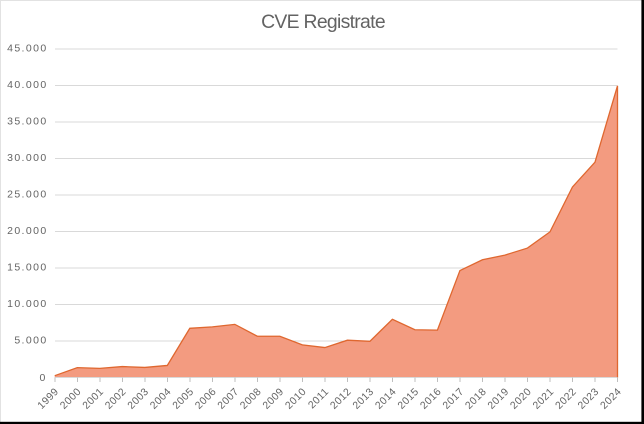 The width and height of the screenshot is (644, 424). I want to click on svg-text: 40.000, so click(27, 85).